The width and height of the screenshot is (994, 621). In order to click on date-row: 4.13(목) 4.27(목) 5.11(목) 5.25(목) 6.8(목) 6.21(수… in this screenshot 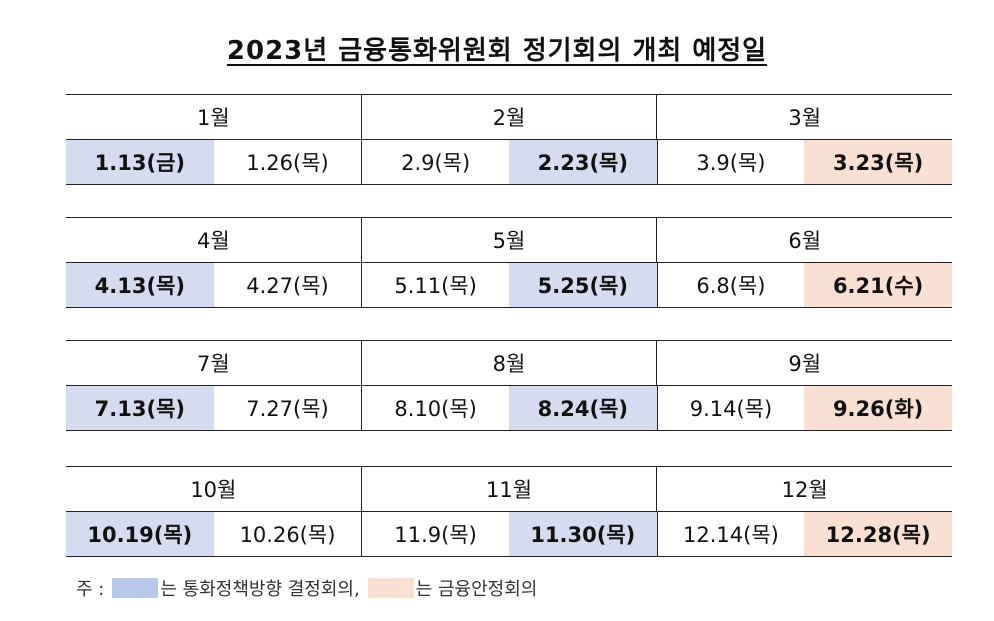, I will do `click(509, 285)`.